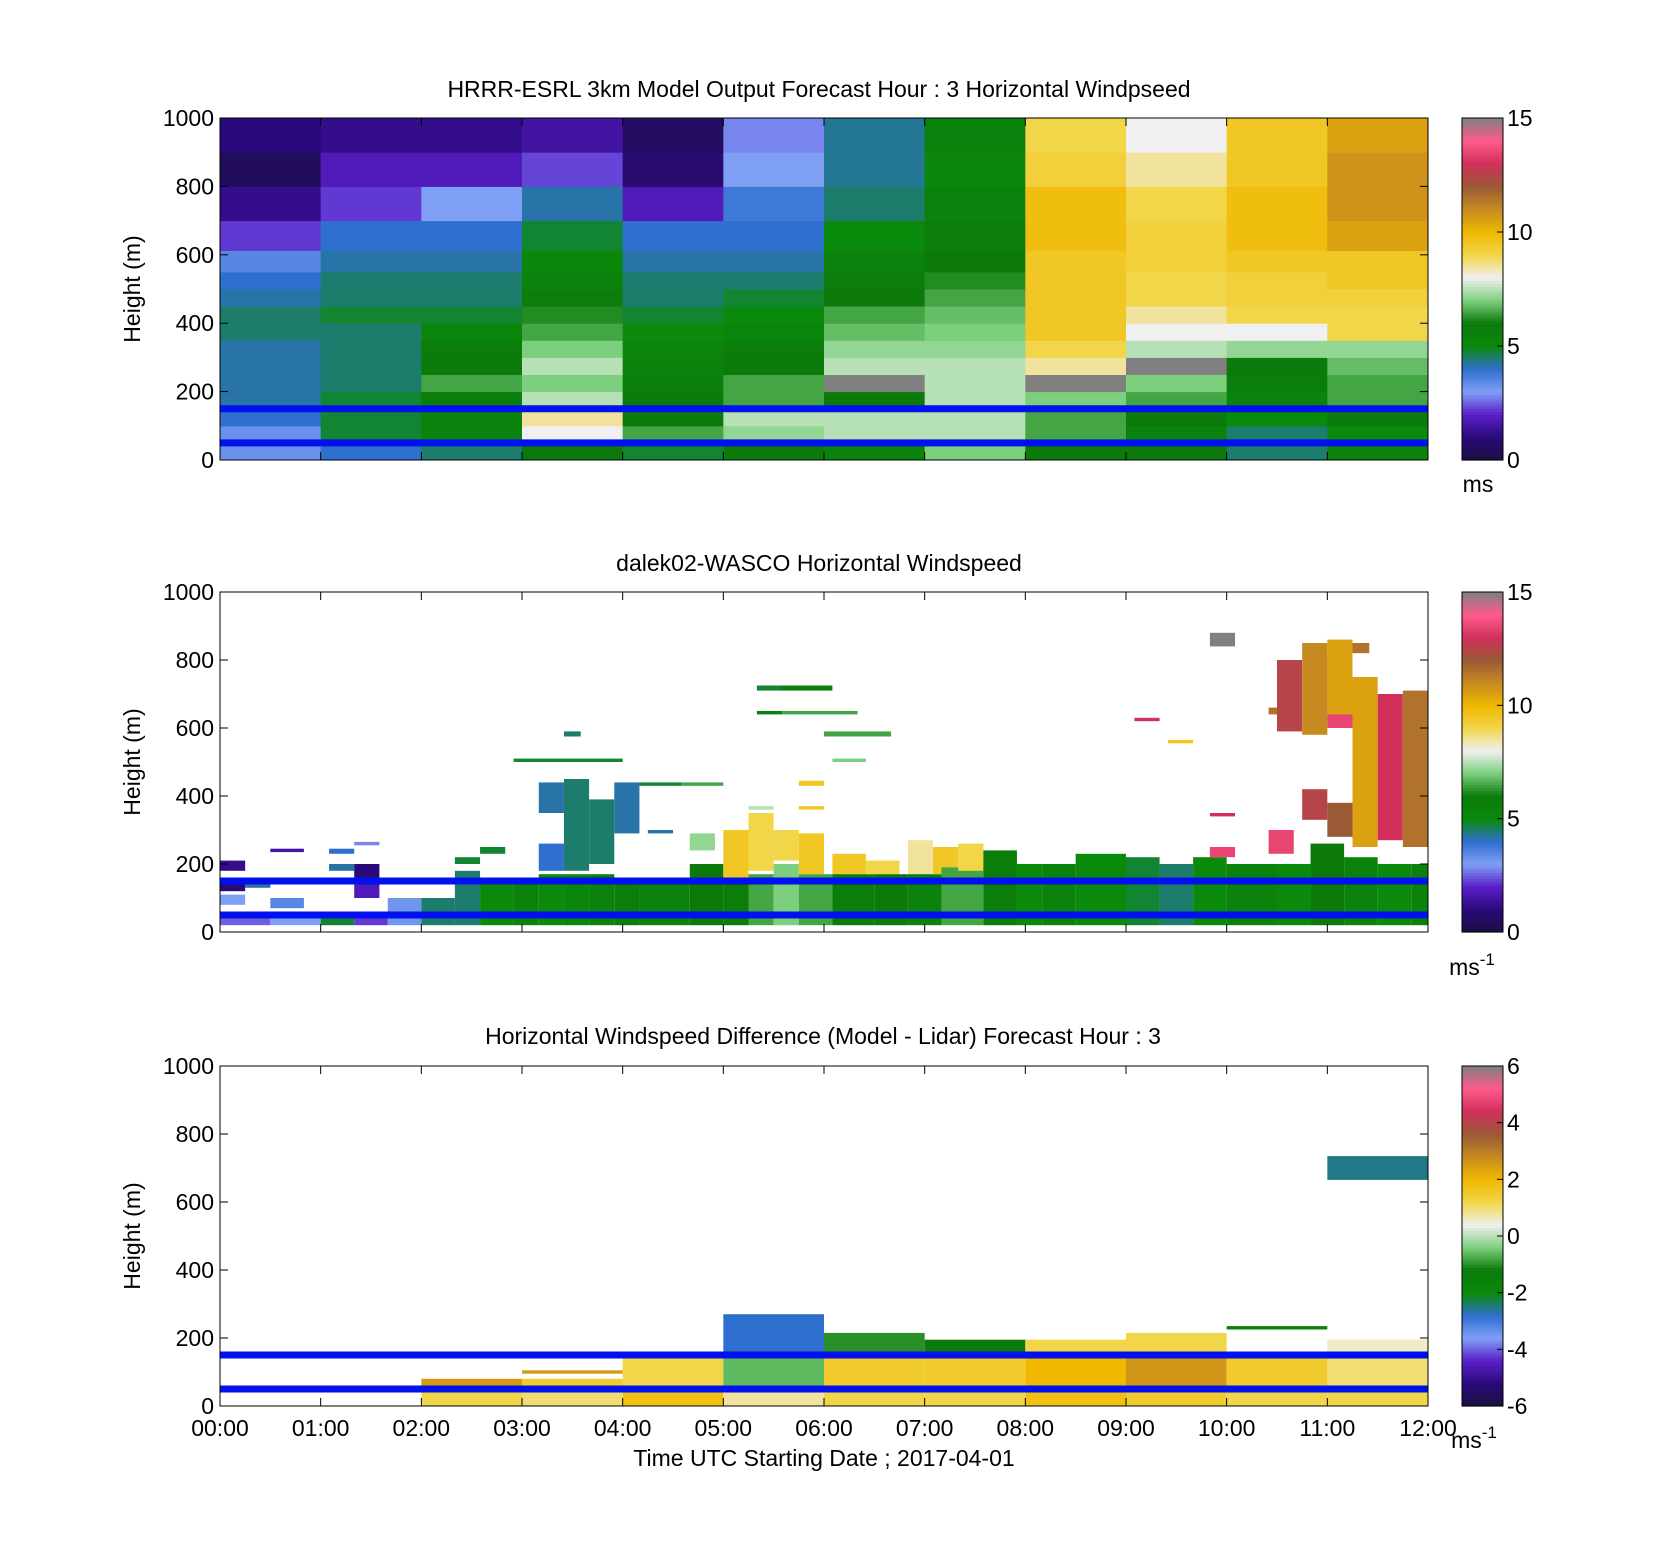 The image size is (1680, 1561). I want to click on y-tick-label: 200, so click(195, 864).